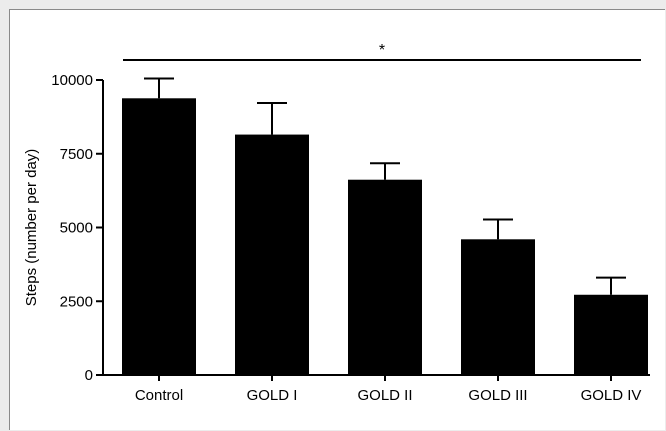  Describe the element at coordinates (382, 50) in the screenshot. I see `significance-label: *` at that location.